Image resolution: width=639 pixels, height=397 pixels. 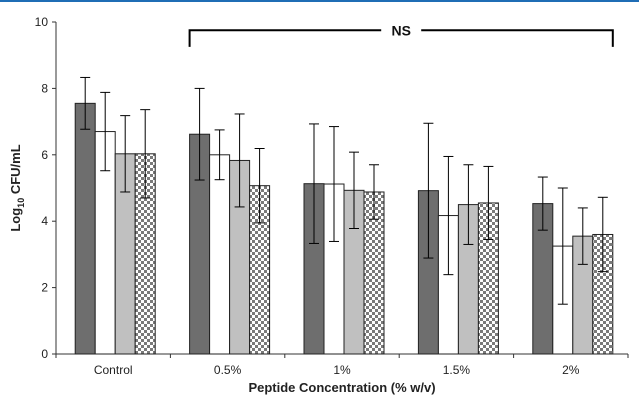 I want to click on y-axis-title-prefix: Log, so click(x=15, y=220).